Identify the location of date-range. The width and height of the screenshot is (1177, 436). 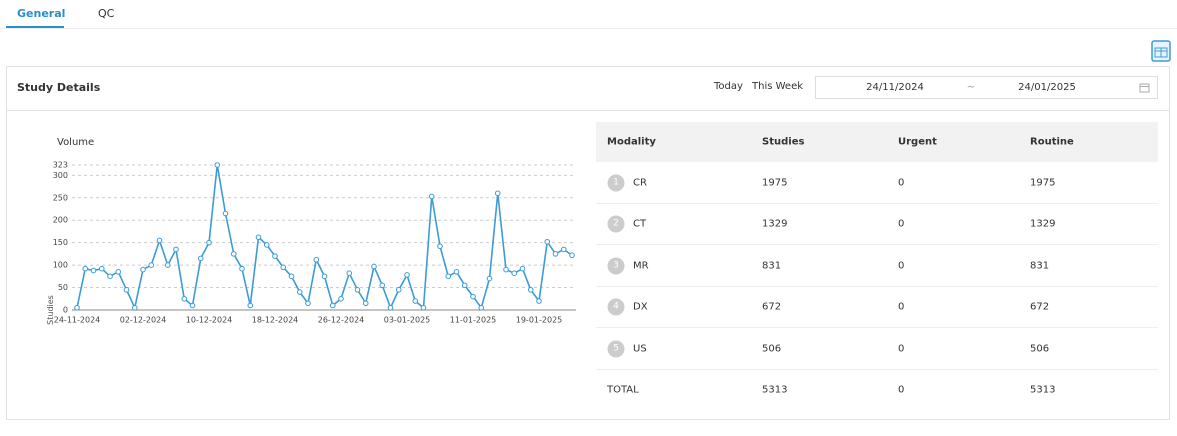
(986, 87).